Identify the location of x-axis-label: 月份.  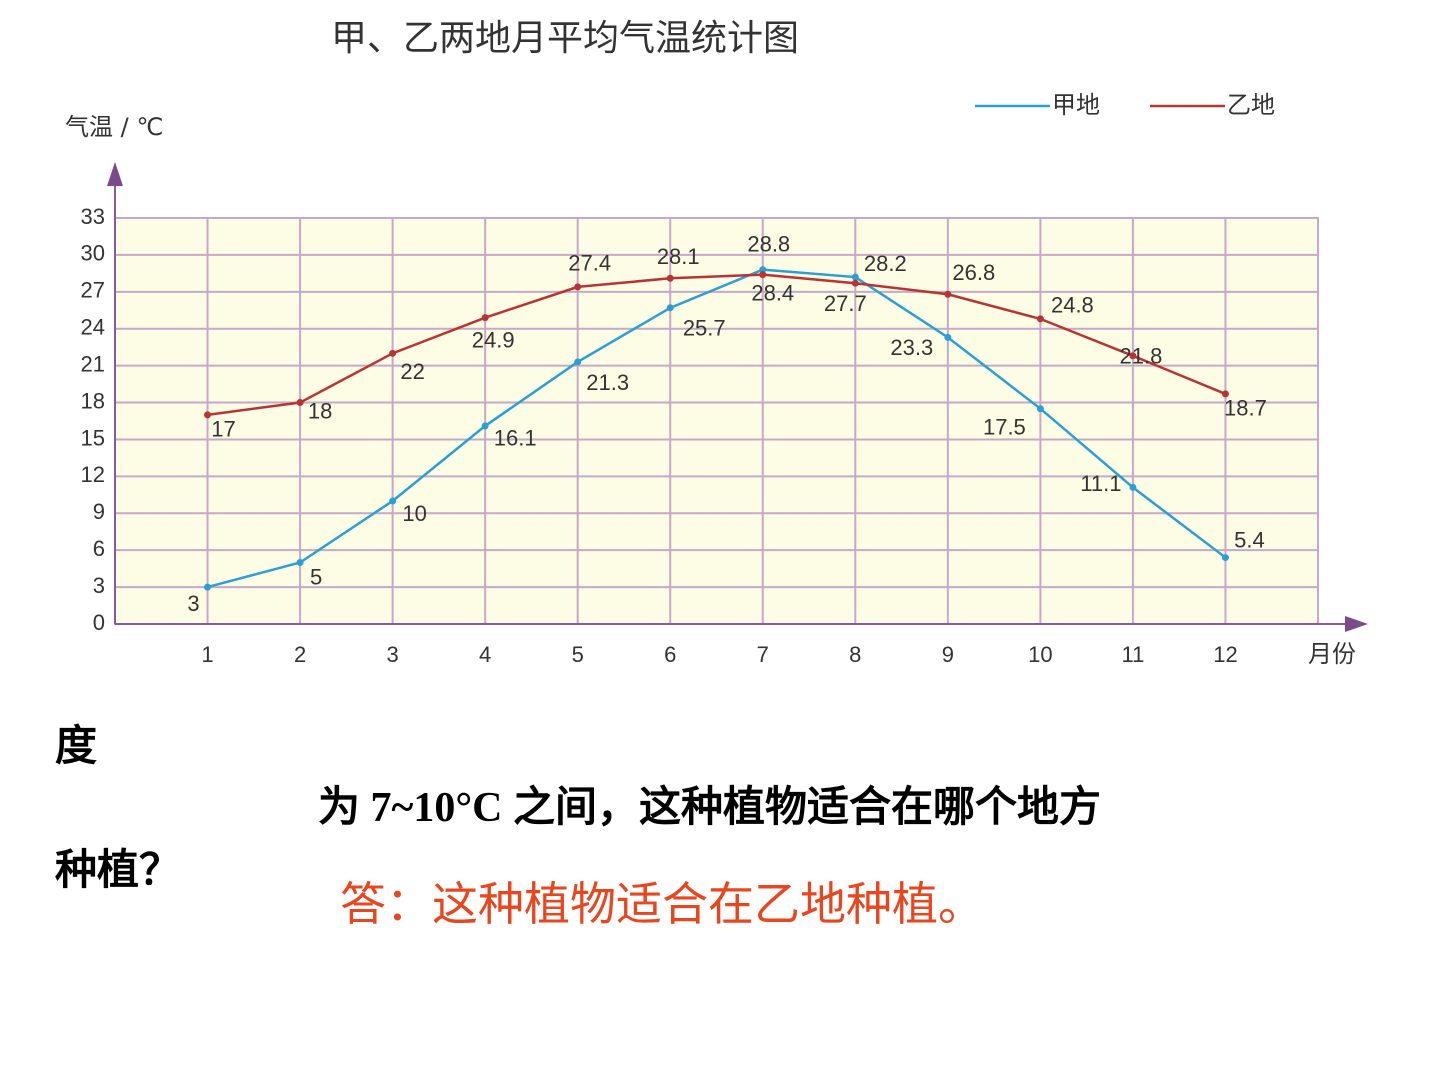
(1332, 654).